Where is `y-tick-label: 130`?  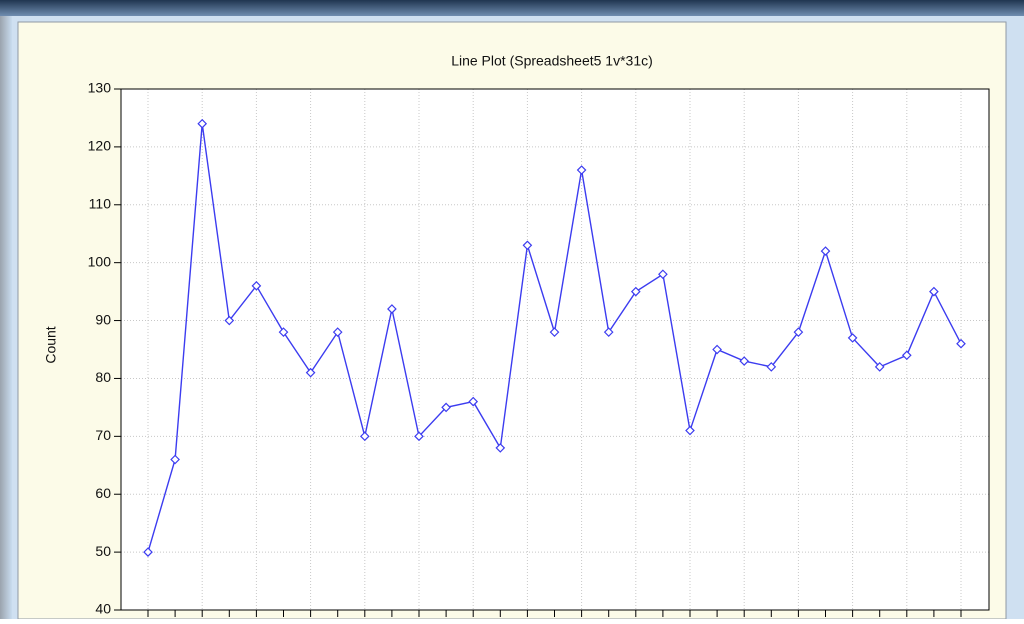 y-tick-label: 130 is located at coordinates (100, 88).